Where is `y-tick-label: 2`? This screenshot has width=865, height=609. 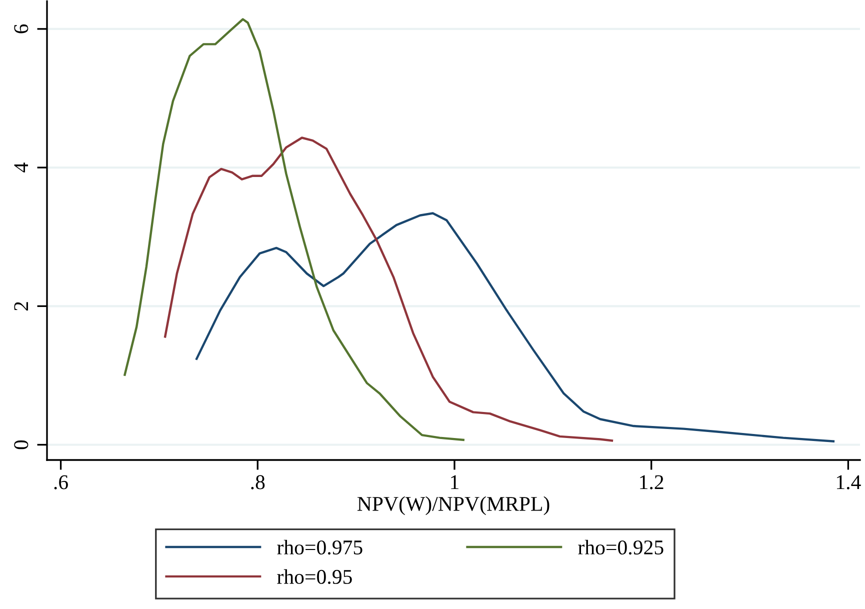
y-tick-label: 2 is located at coordinates (21, 306).